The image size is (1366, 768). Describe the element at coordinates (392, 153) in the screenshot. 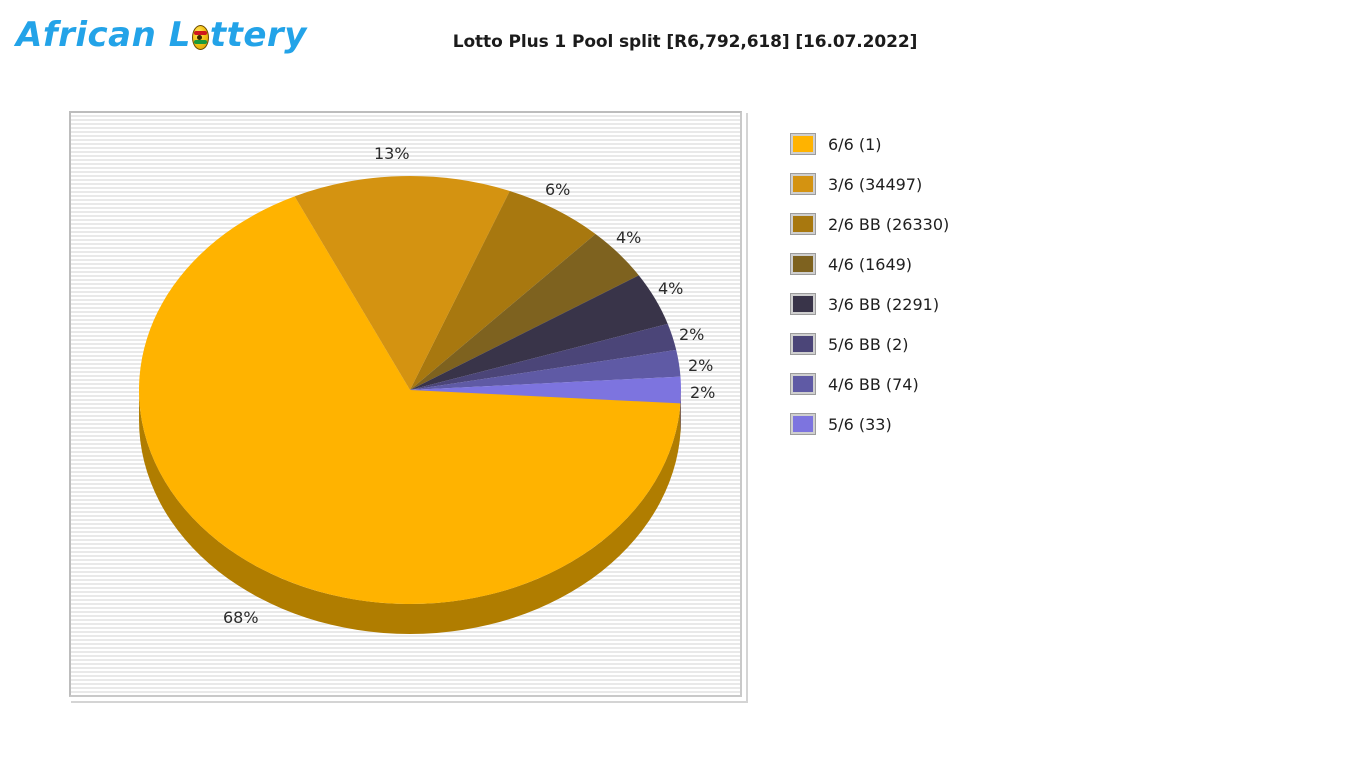

I see `pie-percent-label: 13%` at that location.